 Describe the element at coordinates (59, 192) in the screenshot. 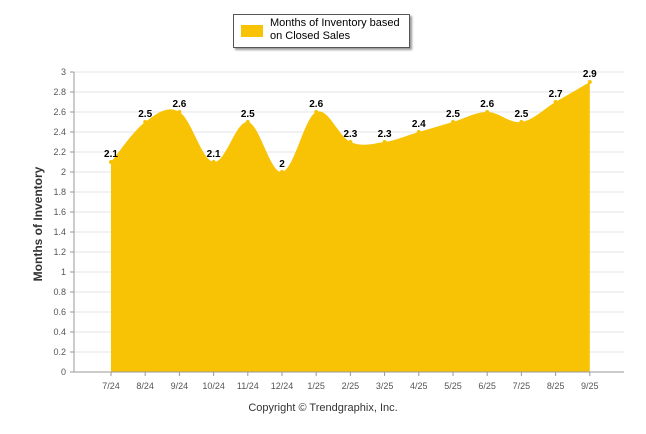

I see `y-tick-label: 1.8` at that location.